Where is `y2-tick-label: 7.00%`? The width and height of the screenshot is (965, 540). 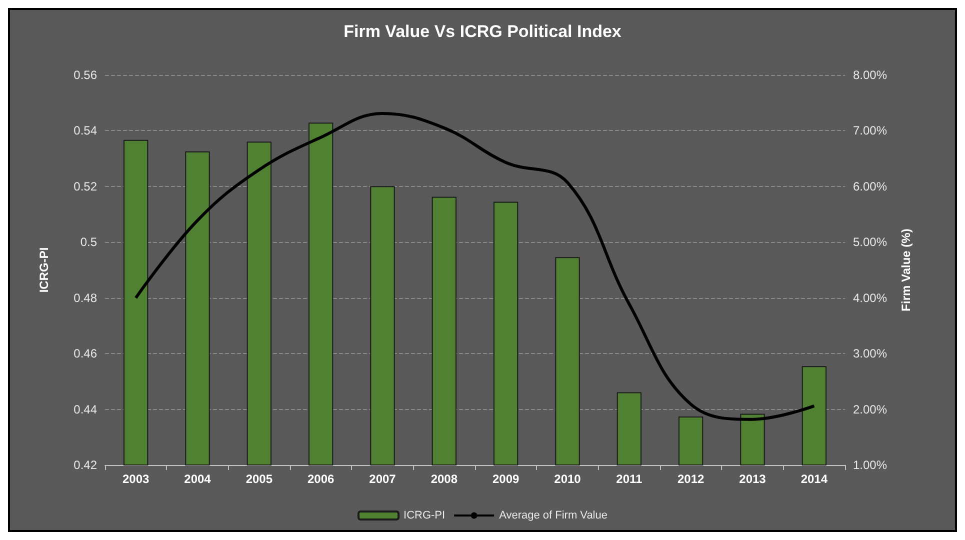 y2-tick-label: 7.00% is located at coordinates (870, 131).